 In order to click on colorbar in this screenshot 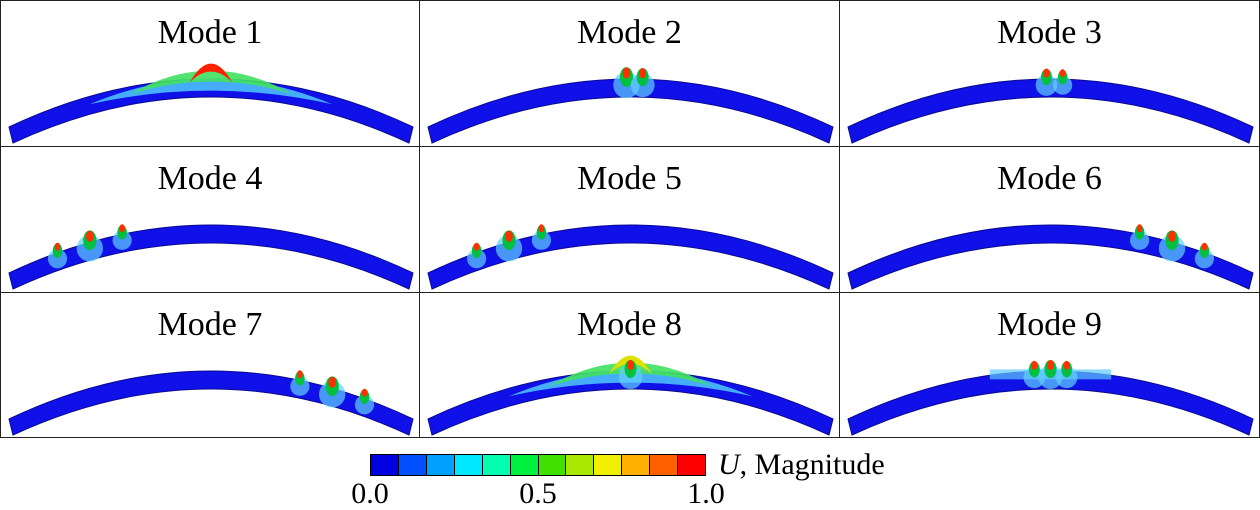, I will do `click(538, 465)`.